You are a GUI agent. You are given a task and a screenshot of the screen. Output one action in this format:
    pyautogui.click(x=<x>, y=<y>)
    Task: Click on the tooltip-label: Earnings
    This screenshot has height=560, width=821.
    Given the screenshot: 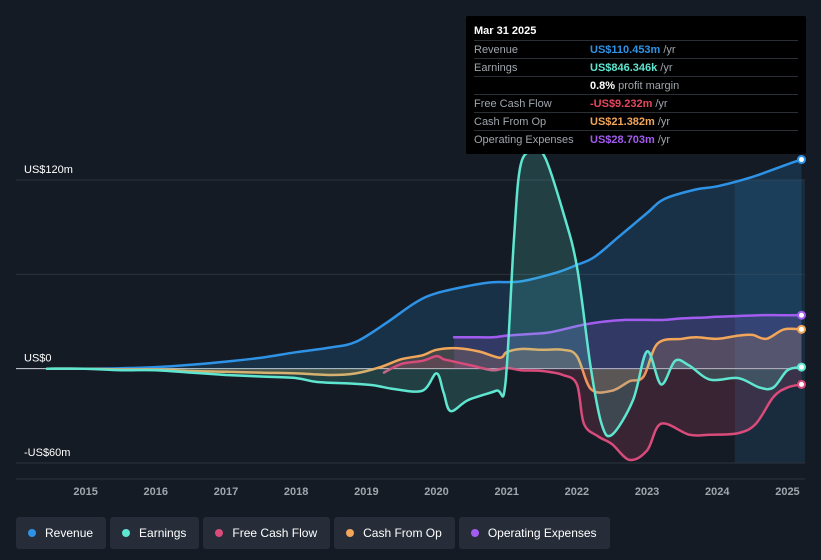 What is the action you would take?
    pyautogui.click(x=496, y=67)
    